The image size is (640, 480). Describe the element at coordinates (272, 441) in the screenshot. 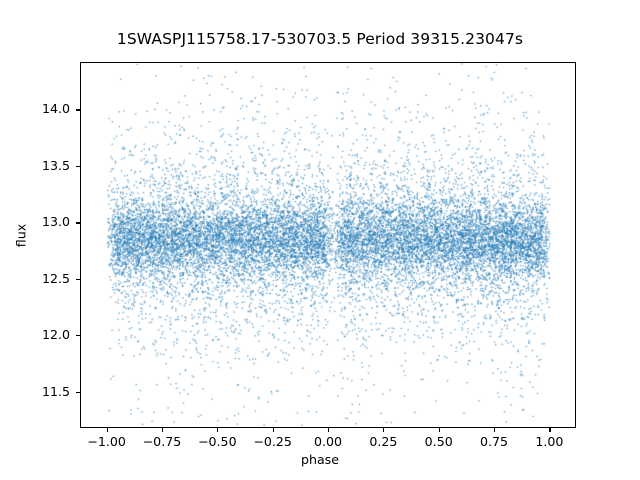

I see `x-tick-label: −0.25` at that location.